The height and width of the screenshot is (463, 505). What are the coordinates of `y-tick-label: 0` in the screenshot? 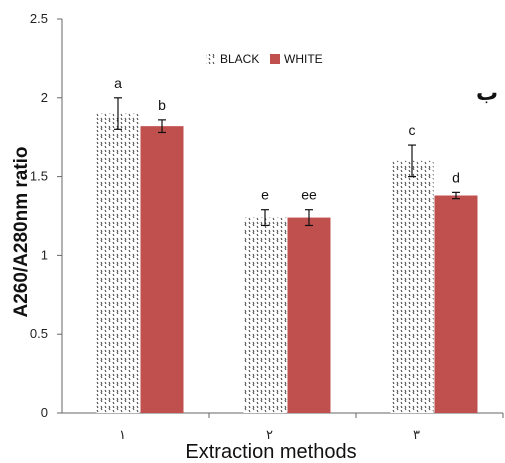 It's located at (44, 412).